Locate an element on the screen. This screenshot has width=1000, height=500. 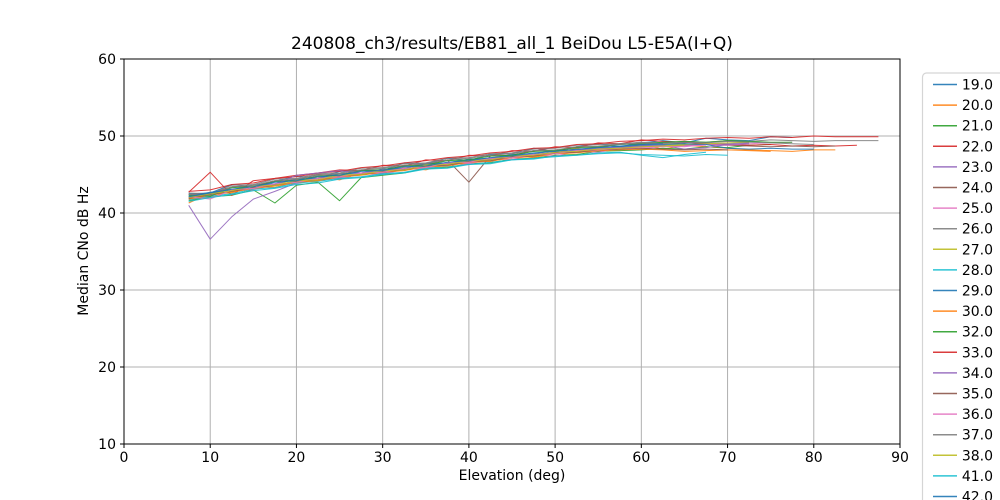
x-tick-label: 40 is located at coordinates (469, 458).